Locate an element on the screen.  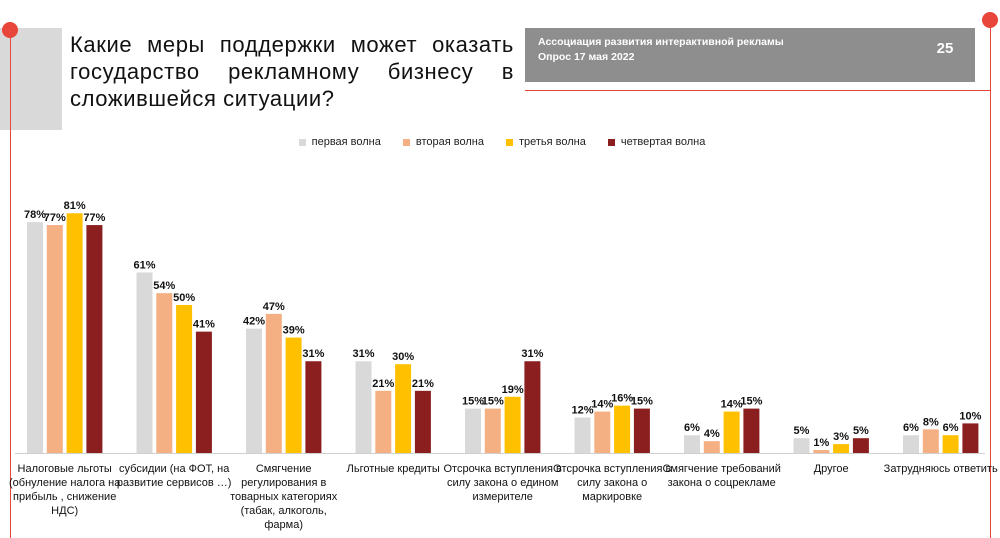
legend-label-wave-3: третья волна is located at coordinates (552, 142).